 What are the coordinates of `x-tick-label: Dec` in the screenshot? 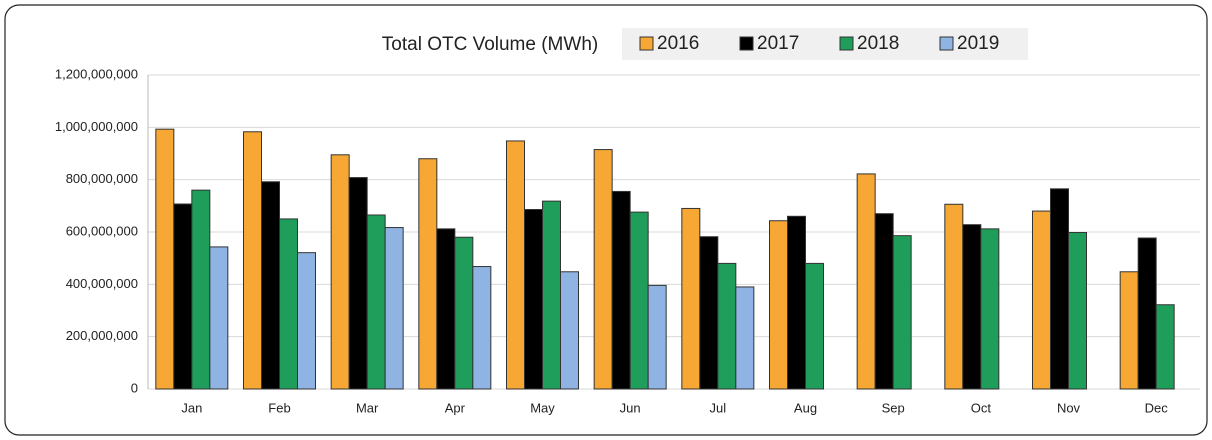 It's located at (1157, 407).